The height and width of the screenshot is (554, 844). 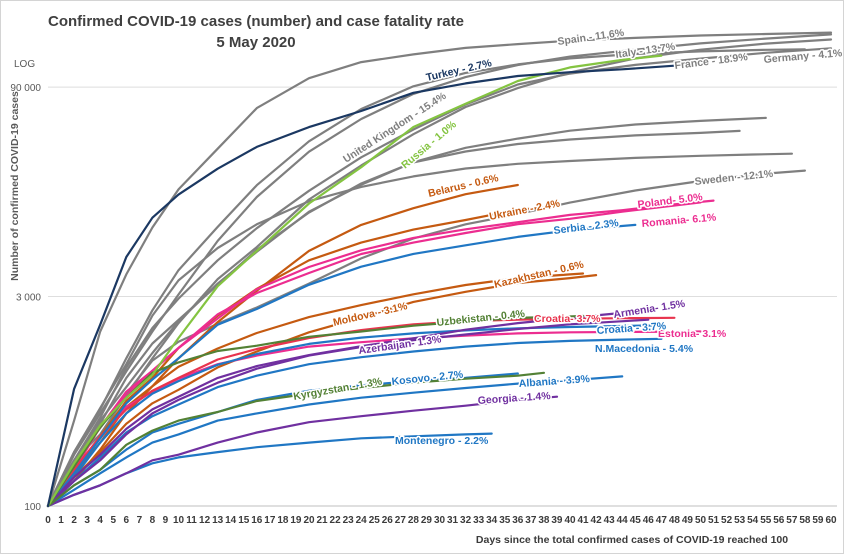 What do you see at coordinates (32, 507) in the screenshot?
I see `y-tick-label: 100` at bounding box center [32, 507].